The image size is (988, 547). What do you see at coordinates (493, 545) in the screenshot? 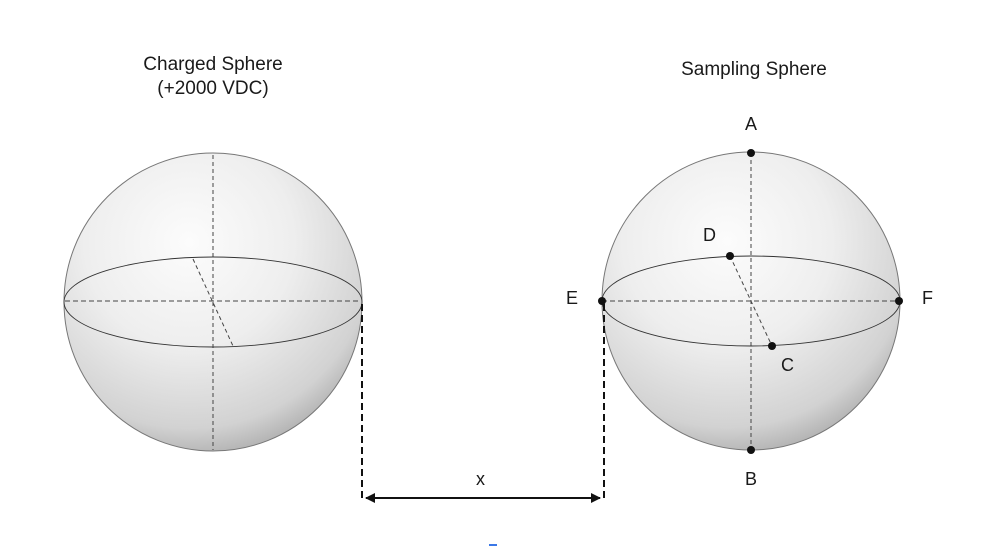
I see `corner-mark` at bounding box center [493, 545].